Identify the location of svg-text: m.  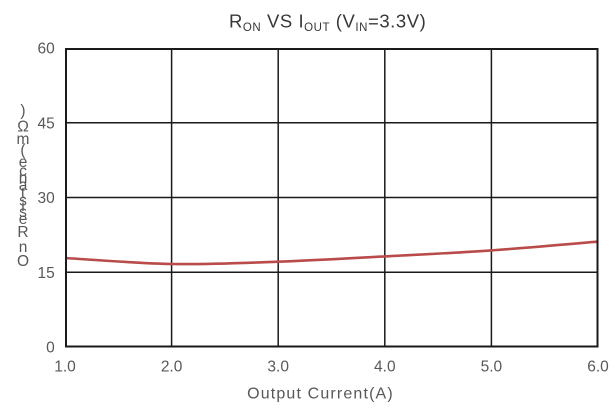
(23, 139).